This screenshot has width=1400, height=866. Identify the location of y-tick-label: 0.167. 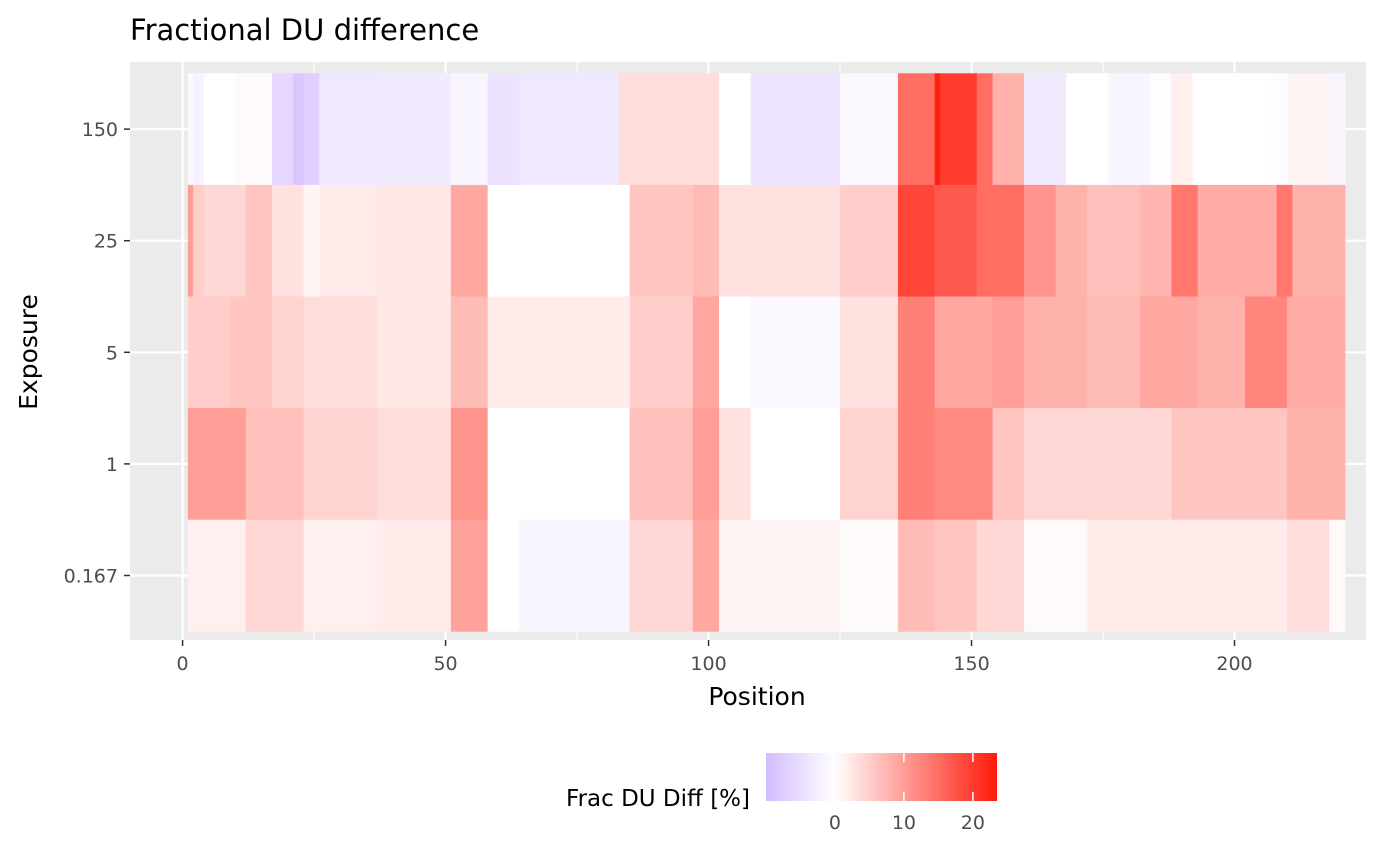
(91, 577).